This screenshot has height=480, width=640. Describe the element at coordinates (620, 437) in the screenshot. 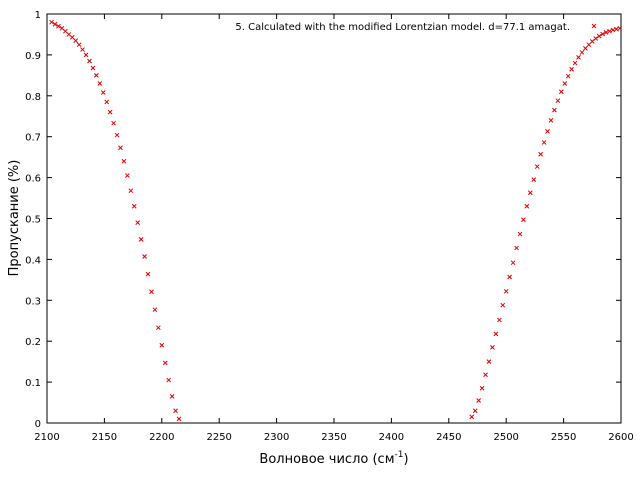

I see `x-tick-label: 2600` at that location.